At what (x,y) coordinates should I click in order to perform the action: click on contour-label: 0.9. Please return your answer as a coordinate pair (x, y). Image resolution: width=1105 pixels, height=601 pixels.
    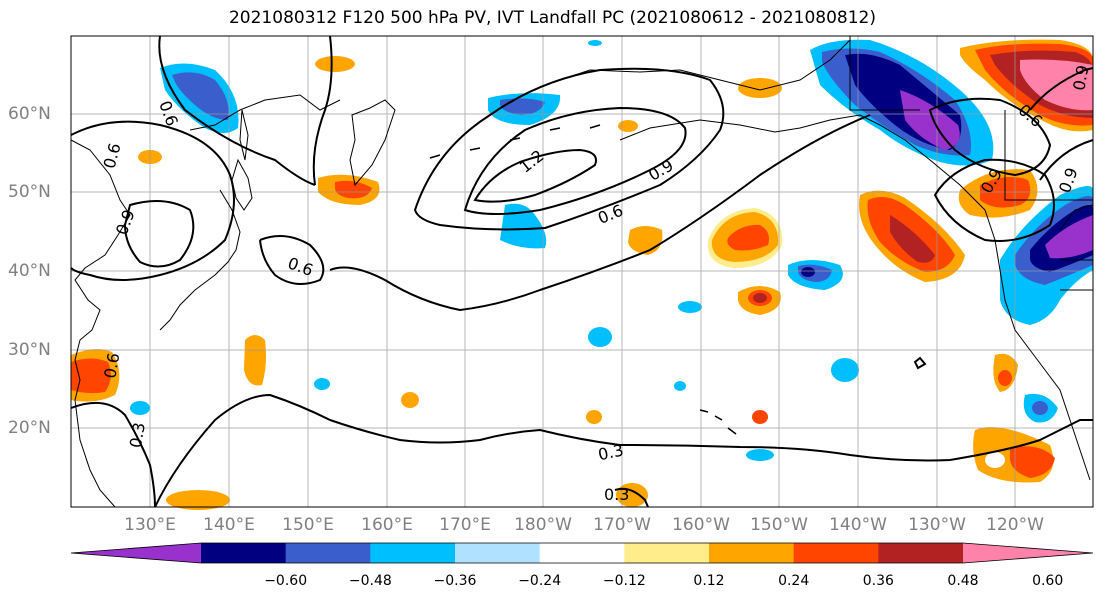
    Looking at the image, I should click on (1080, 78).